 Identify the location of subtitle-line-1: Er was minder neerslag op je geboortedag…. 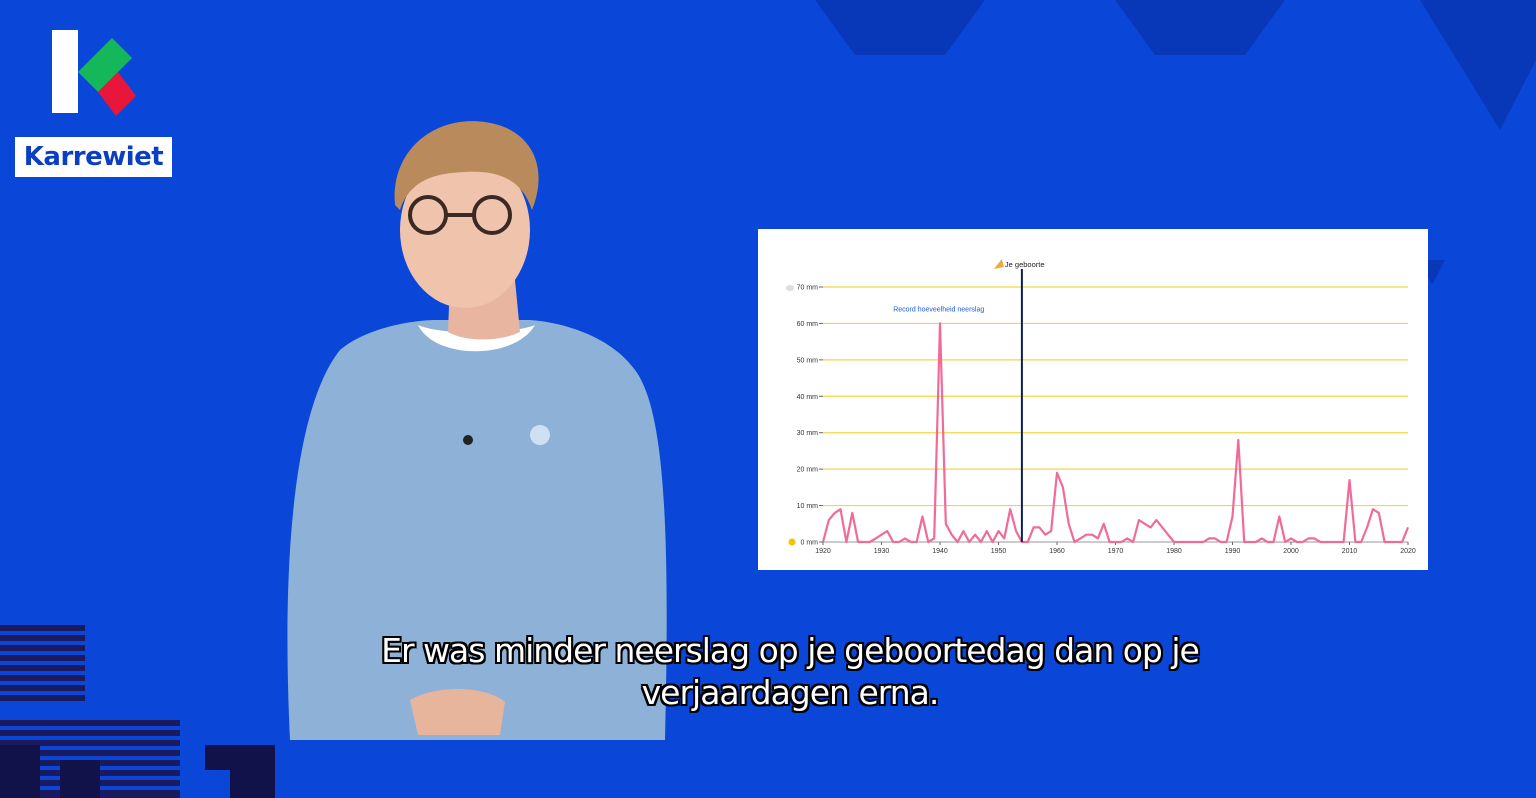
(790, 650).